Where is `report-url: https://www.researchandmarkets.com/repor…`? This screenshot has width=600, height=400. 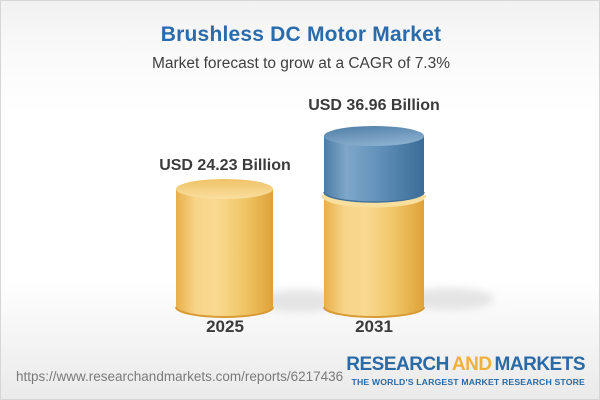 report-url: https://www.researchandmarkets.com/repor… is located at coordinates (180, 376).